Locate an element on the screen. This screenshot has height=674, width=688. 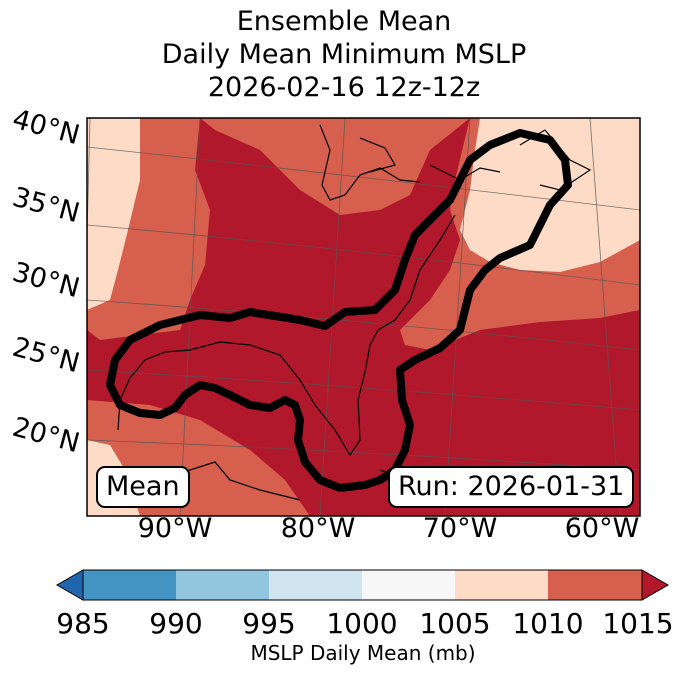
colorbar-tick-1005: 1005 is located at coordinates (455, 623).